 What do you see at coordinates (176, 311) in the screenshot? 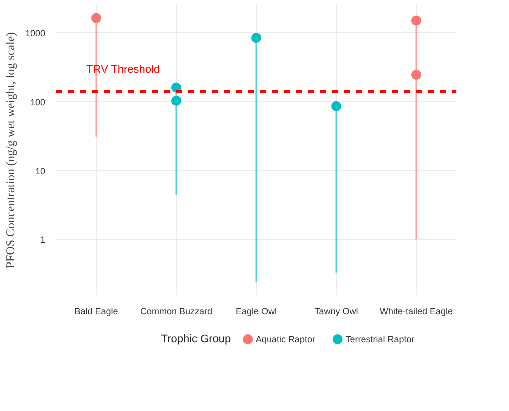
I see `x-tick-label: Common Buzzard` at bounding box center [176, 311].